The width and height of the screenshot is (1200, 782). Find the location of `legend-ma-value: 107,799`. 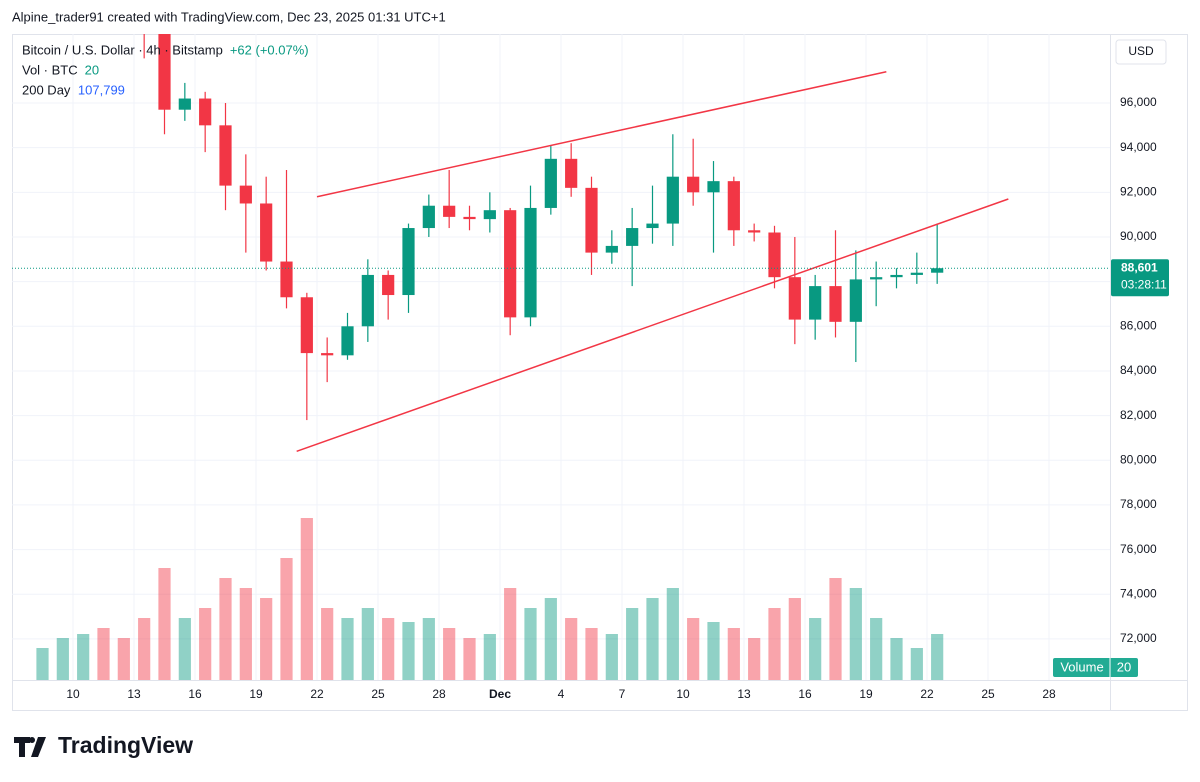

legend-ma-value: 107,799 is located at coordinates (101, 89).